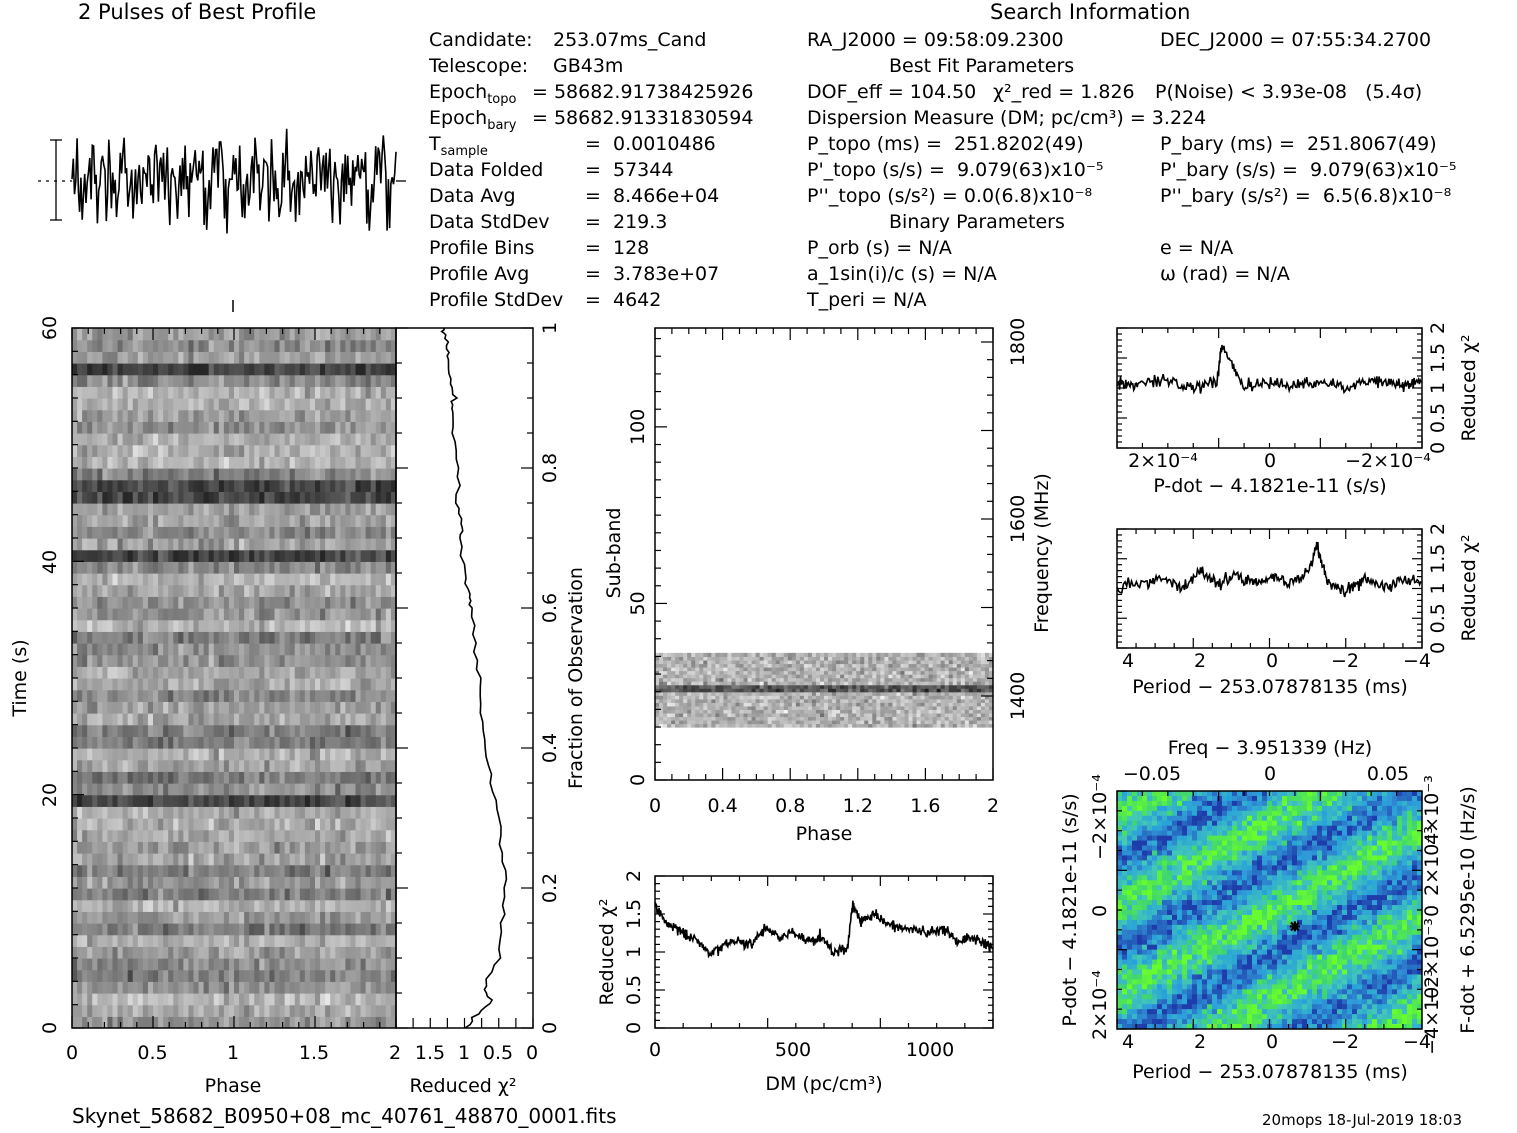 Image resolution: width=1517 pixels, height=1133 pixels. I want to click on tick-label: 0.8, so click(550, 468).